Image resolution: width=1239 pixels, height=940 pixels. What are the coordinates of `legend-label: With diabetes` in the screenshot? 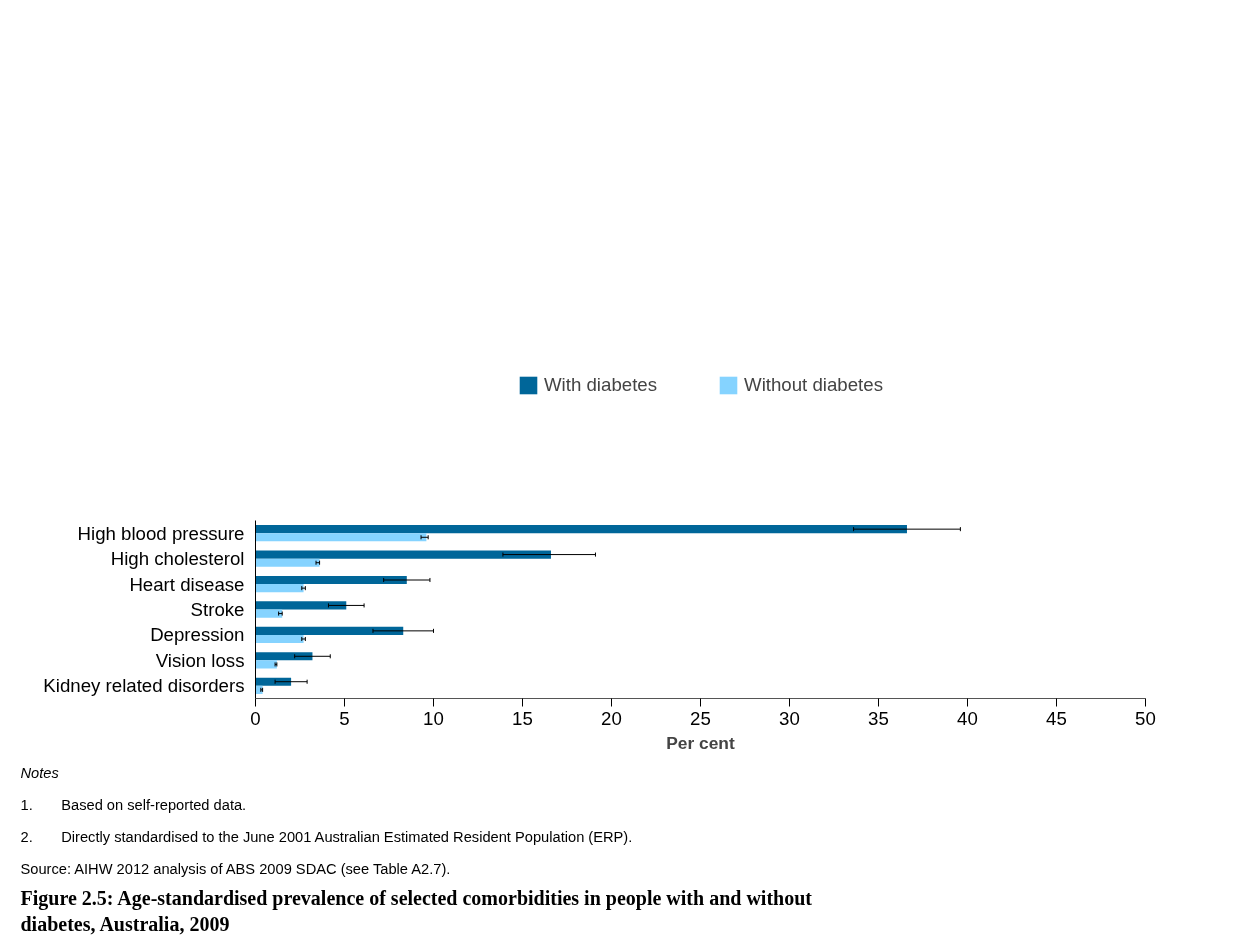 It's located at (601, 384).